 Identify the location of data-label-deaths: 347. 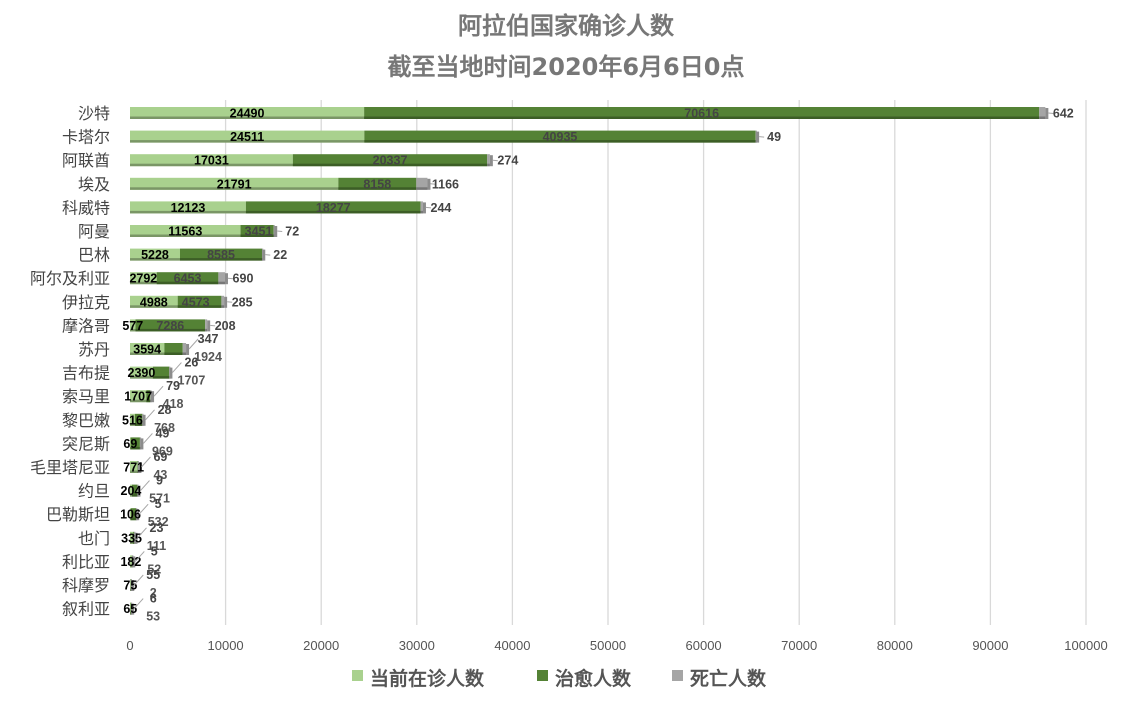
(208, 339).